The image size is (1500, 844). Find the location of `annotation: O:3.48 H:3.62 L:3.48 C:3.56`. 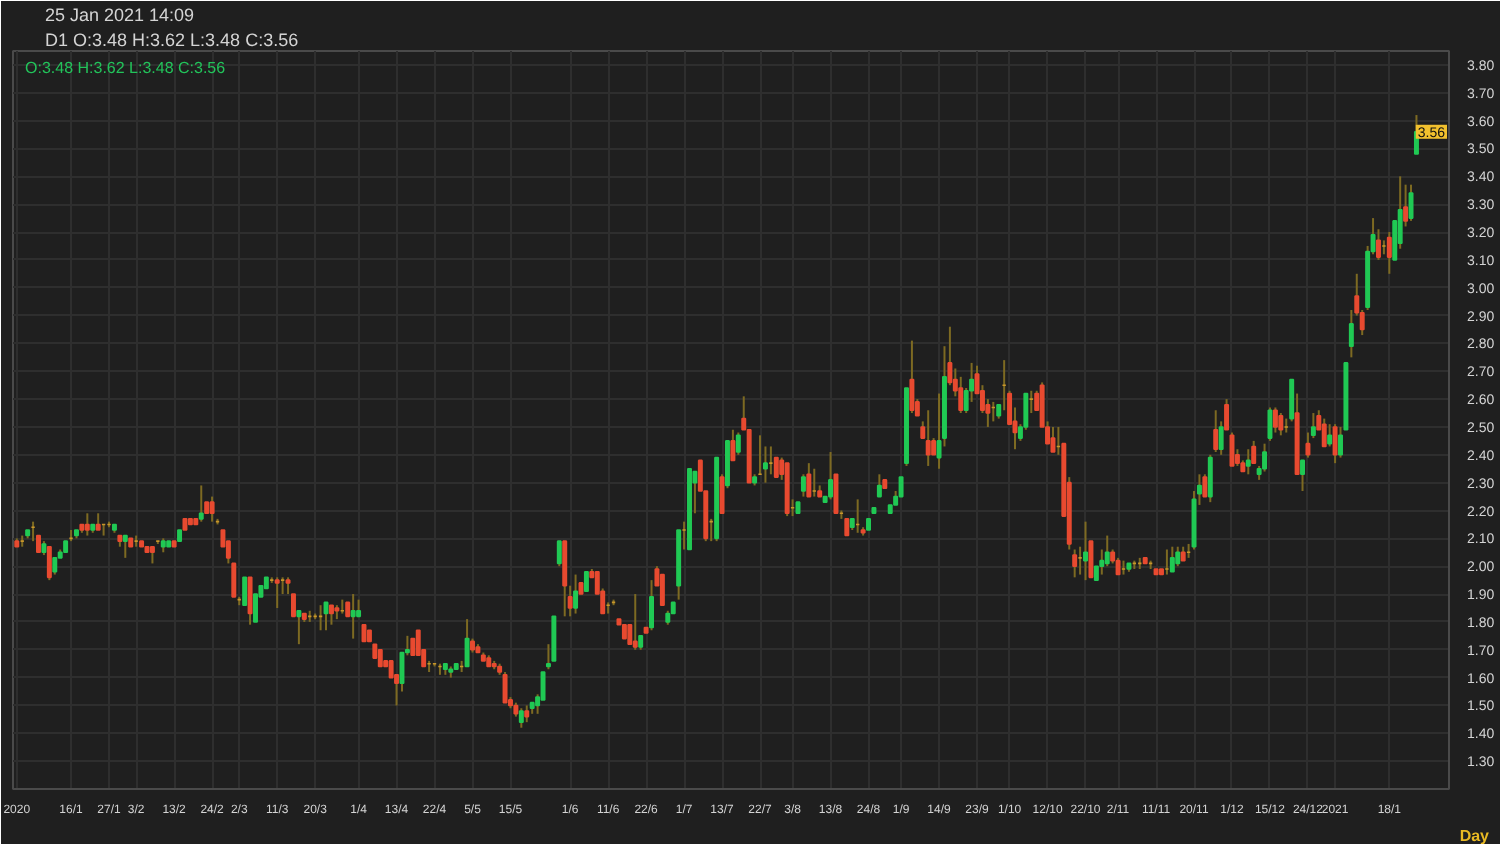

annotation: O:3.48 H:3.62 L:3.48 C:3.56 is located at coordinates (126, 68).